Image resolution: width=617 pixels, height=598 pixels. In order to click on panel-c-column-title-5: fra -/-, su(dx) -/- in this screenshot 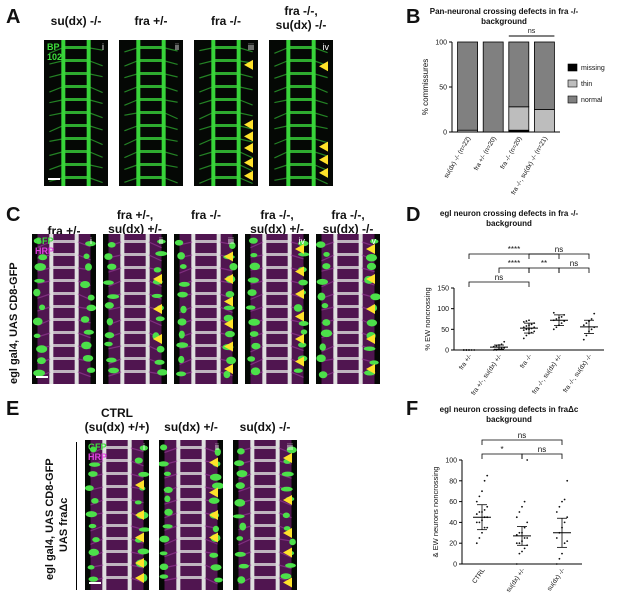, I will do `click(348, 222)`.